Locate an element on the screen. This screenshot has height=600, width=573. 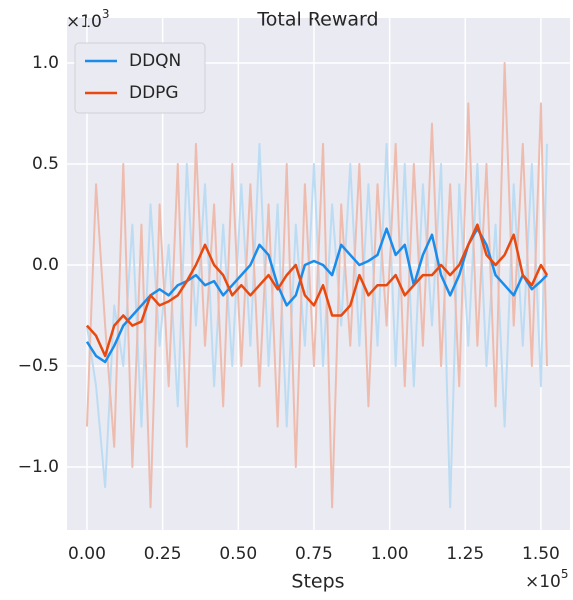
y-tick-label: 1.0 is located at coordinates (45, 63).